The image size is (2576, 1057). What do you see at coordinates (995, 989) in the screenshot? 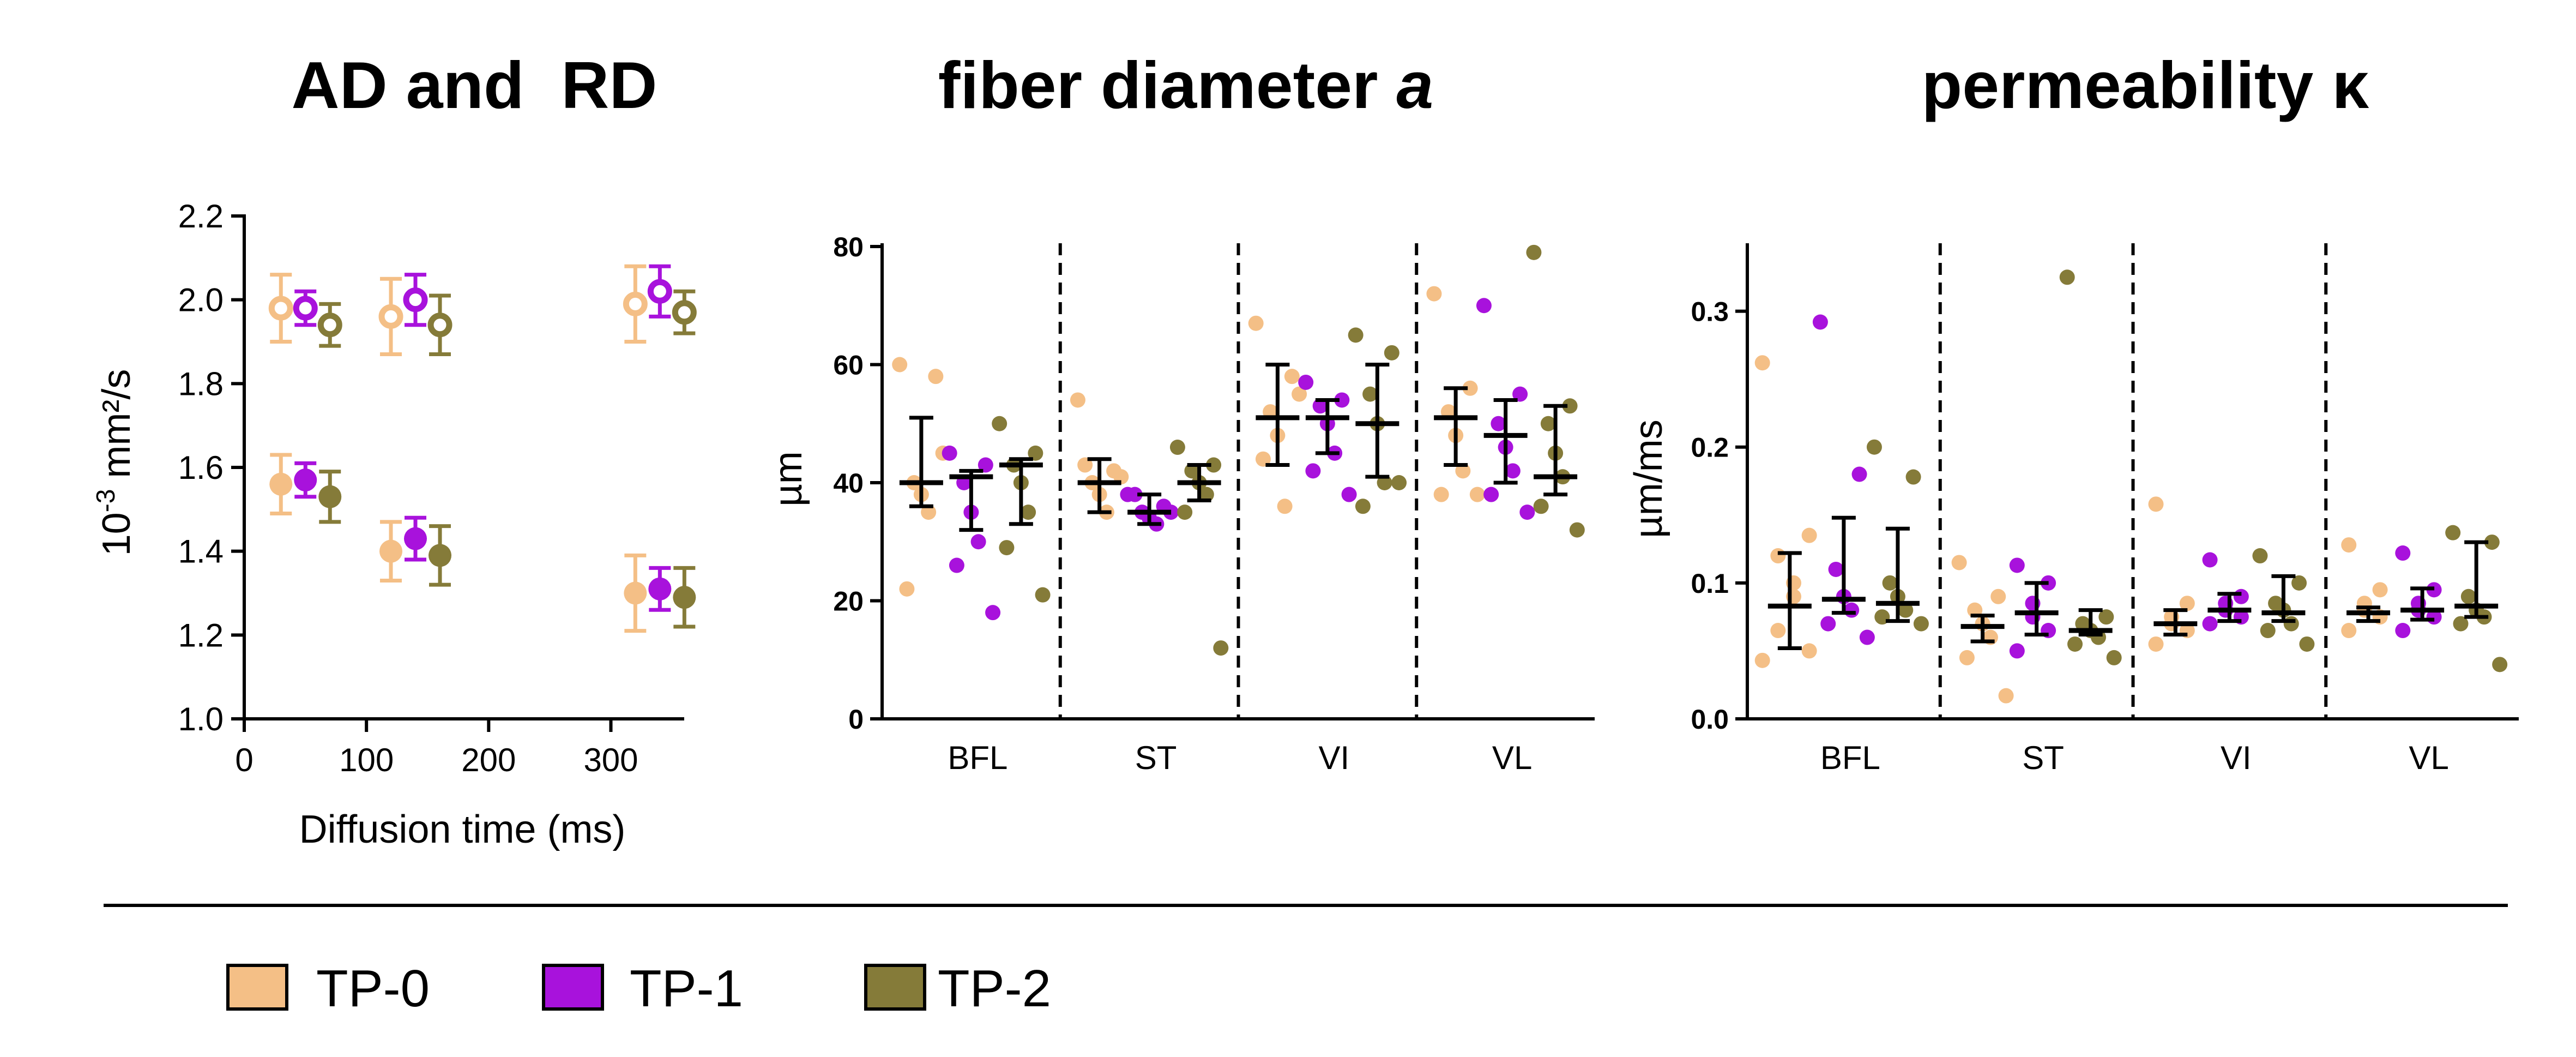
I see `legend-label-tp-2: TP-2` at bounding box center [995, 989].